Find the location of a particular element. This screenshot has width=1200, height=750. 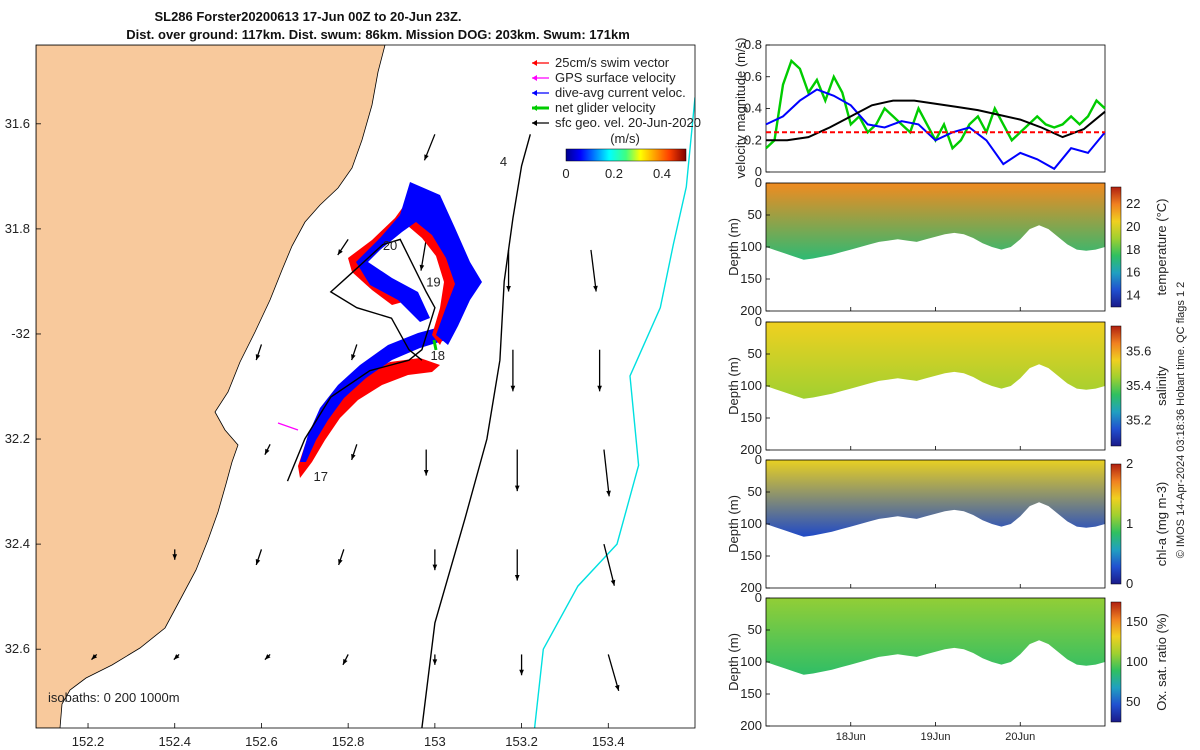

map-colorbar: (m/s) 0 0.2 0.4 is located at coordinates (624, 156).